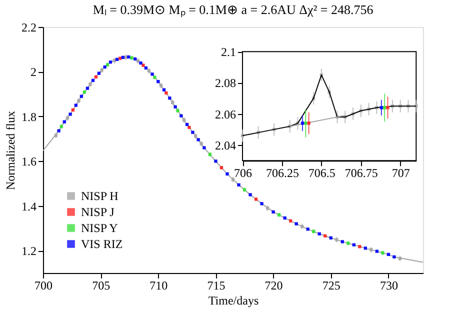 The height and width of the screenshot is (335, 458). What do you see at coordinates (159, 285) in the screenshot?
I see `x-tick-label: 710` at bounding box center [159, 285].